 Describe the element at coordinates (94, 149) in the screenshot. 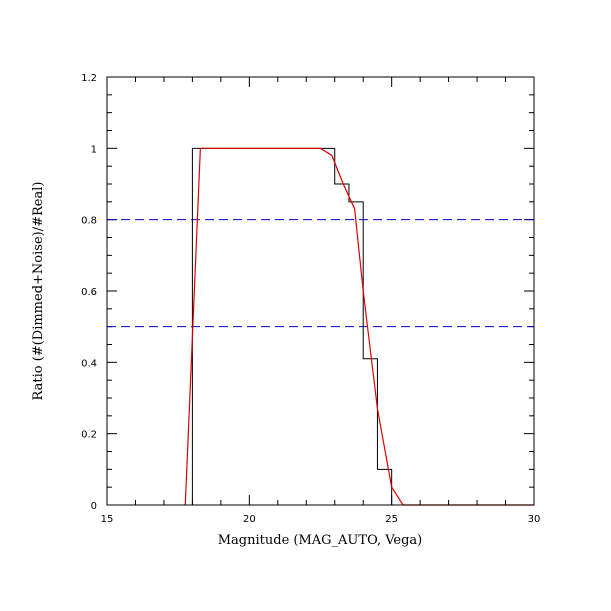

I see `y-tick-label: 1` at that location.